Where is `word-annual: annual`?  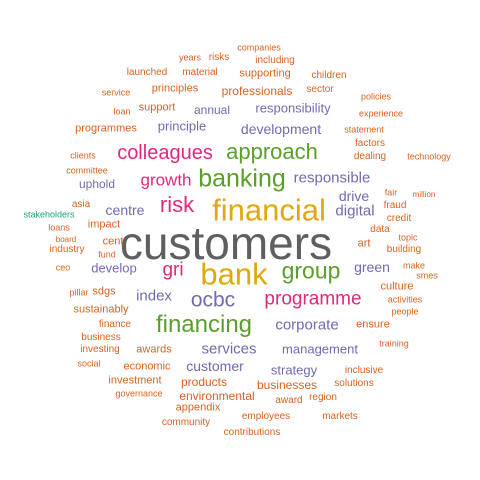 word-annual: annual is located at coordinates (212, 110).